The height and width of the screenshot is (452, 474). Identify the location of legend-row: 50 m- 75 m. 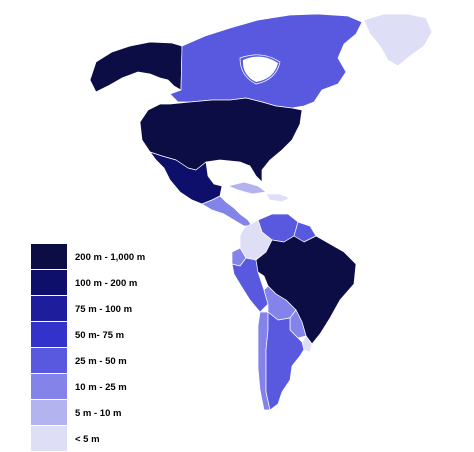
(111, 335).